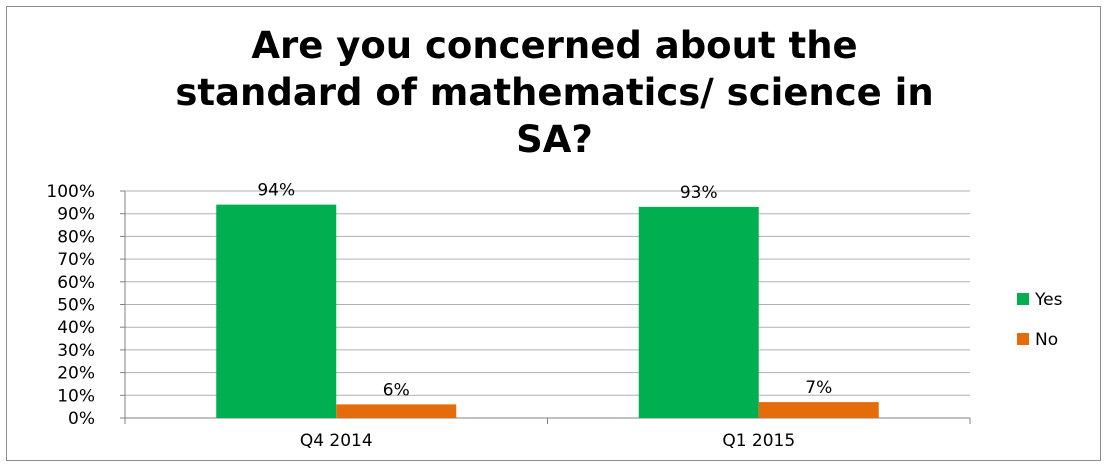 The height and width of the screenshot is (468, 1109). I want to click on bar-yes-q4-2014, so click(276, 311).